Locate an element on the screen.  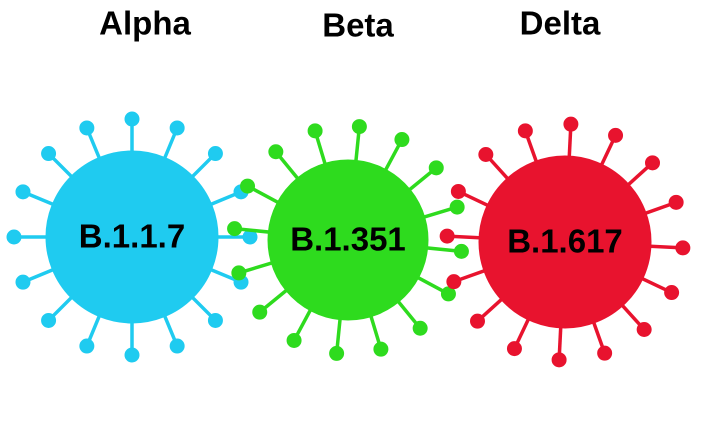
variant-name: Alpha is located at coordinates (145, 23).